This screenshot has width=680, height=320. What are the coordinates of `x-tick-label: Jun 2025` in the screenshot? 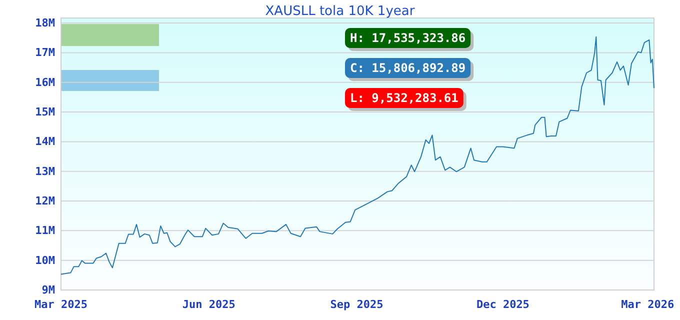 It's located at (209, 304).